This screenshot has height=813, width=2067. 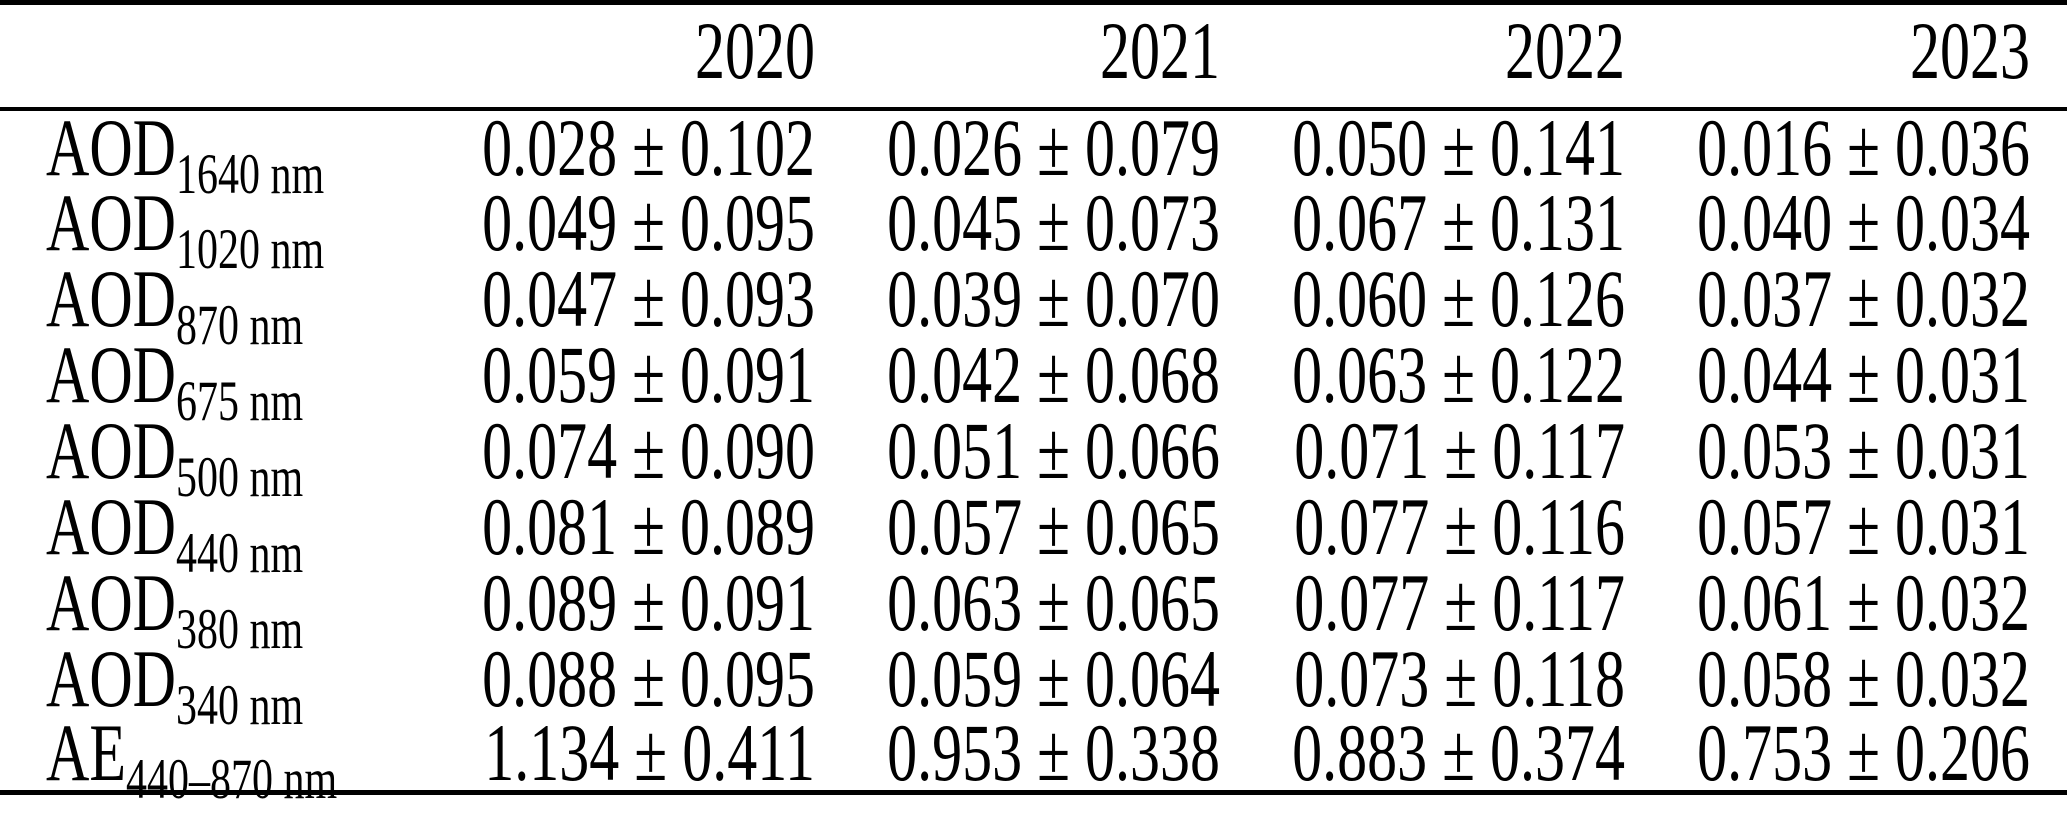 I want to click on value-text: 0.057 ± 0.031, so click(x=1863, y=526).